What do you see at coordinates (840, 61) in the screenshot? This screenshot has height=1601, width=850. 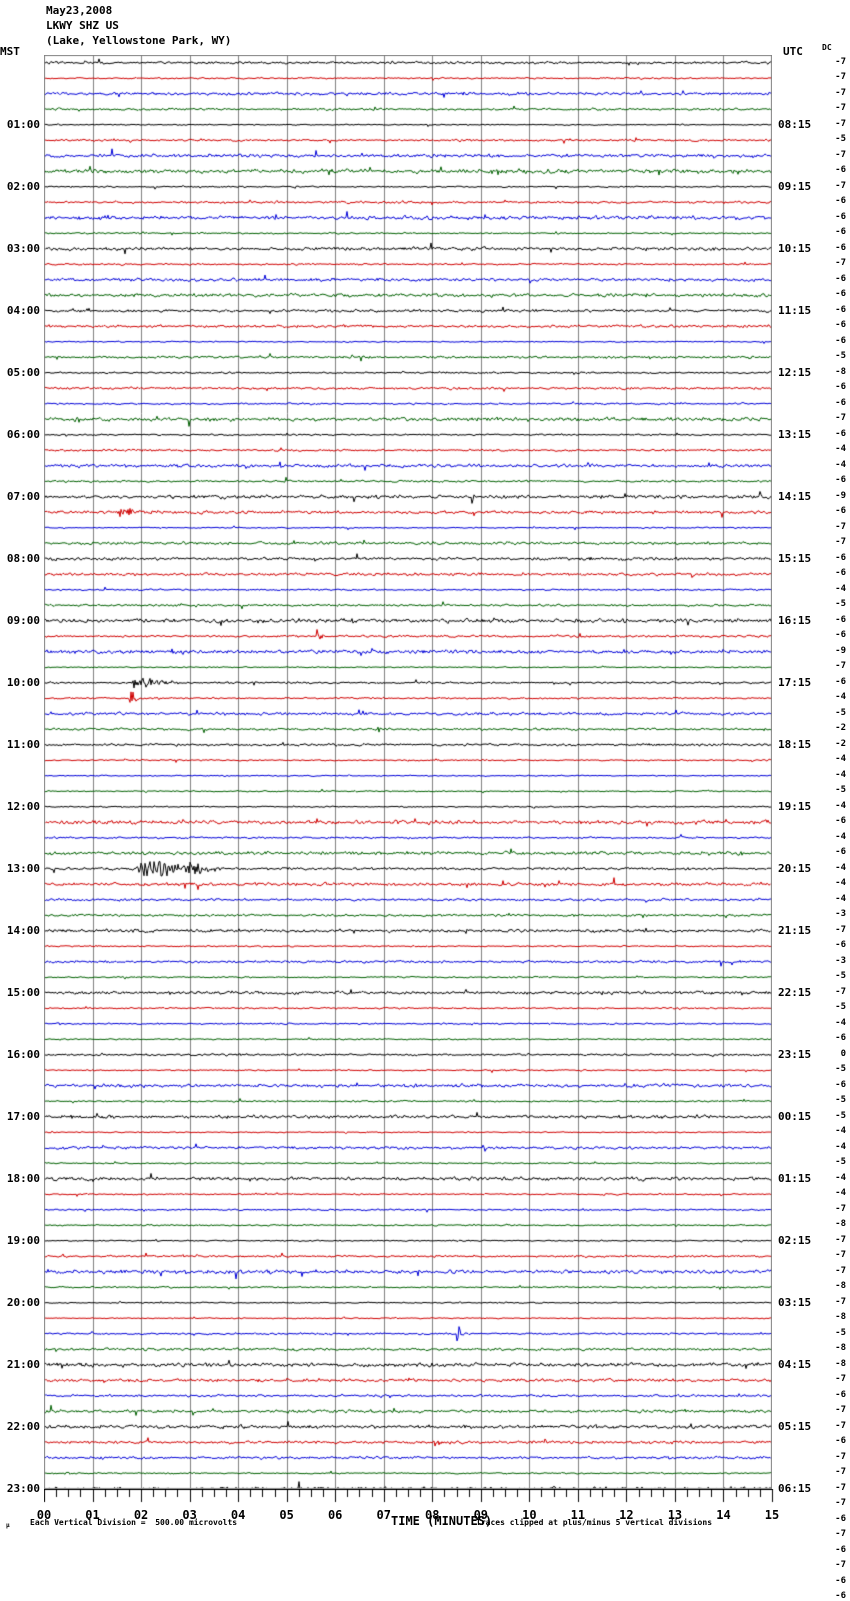 I see `dc-value-0: -7` at bounding box center [840, 61].